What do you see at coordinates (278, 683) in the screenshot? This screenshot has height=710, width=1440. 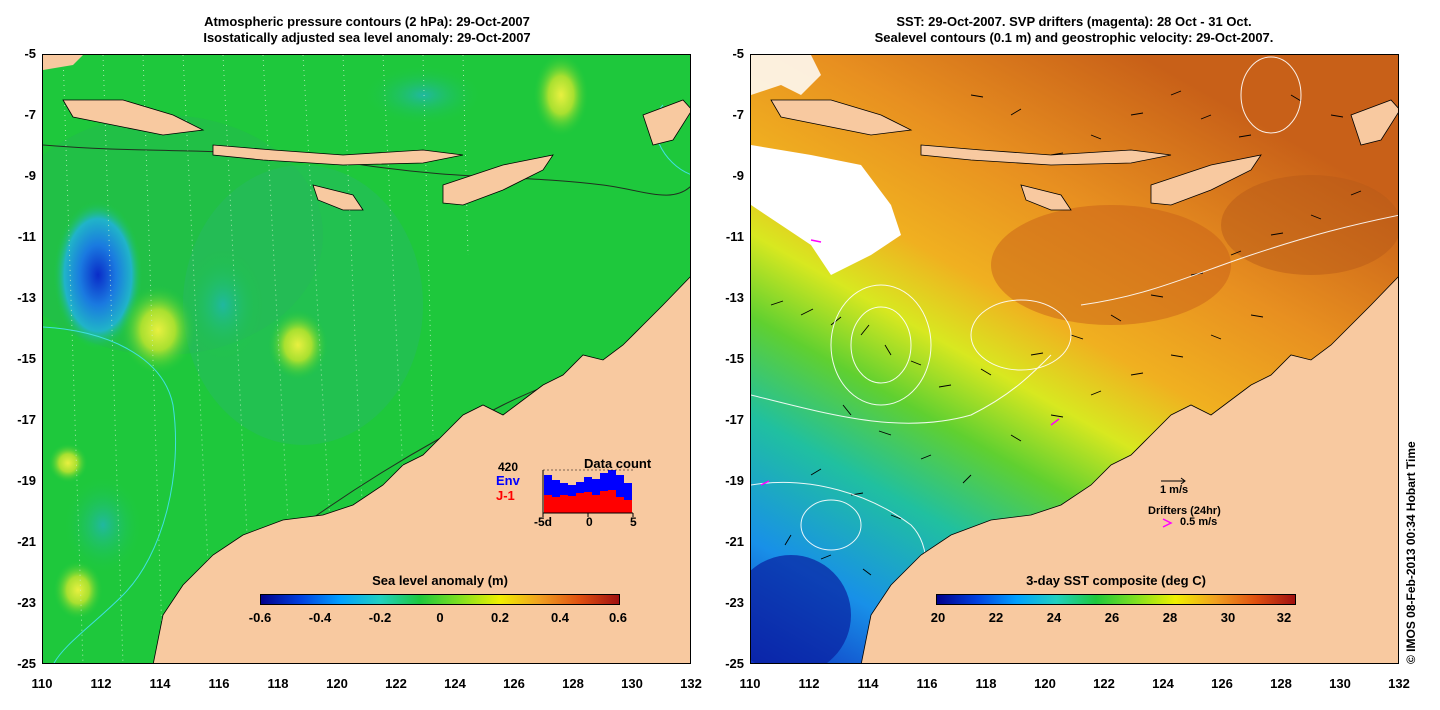 I see `left-xtick: 118` at bounding box center [278, 683].